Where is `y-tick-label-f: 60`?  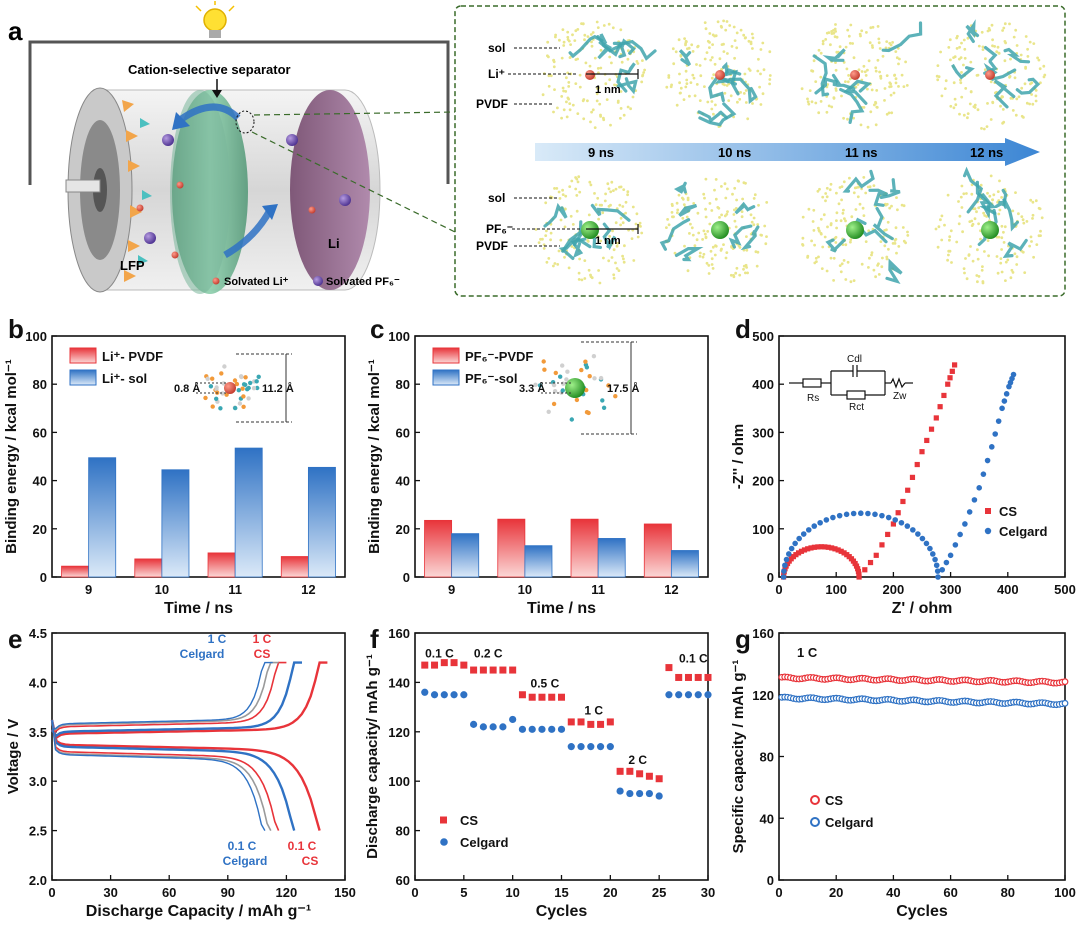
y-tick-label-f: 60 is located at coordinates (403, 880).